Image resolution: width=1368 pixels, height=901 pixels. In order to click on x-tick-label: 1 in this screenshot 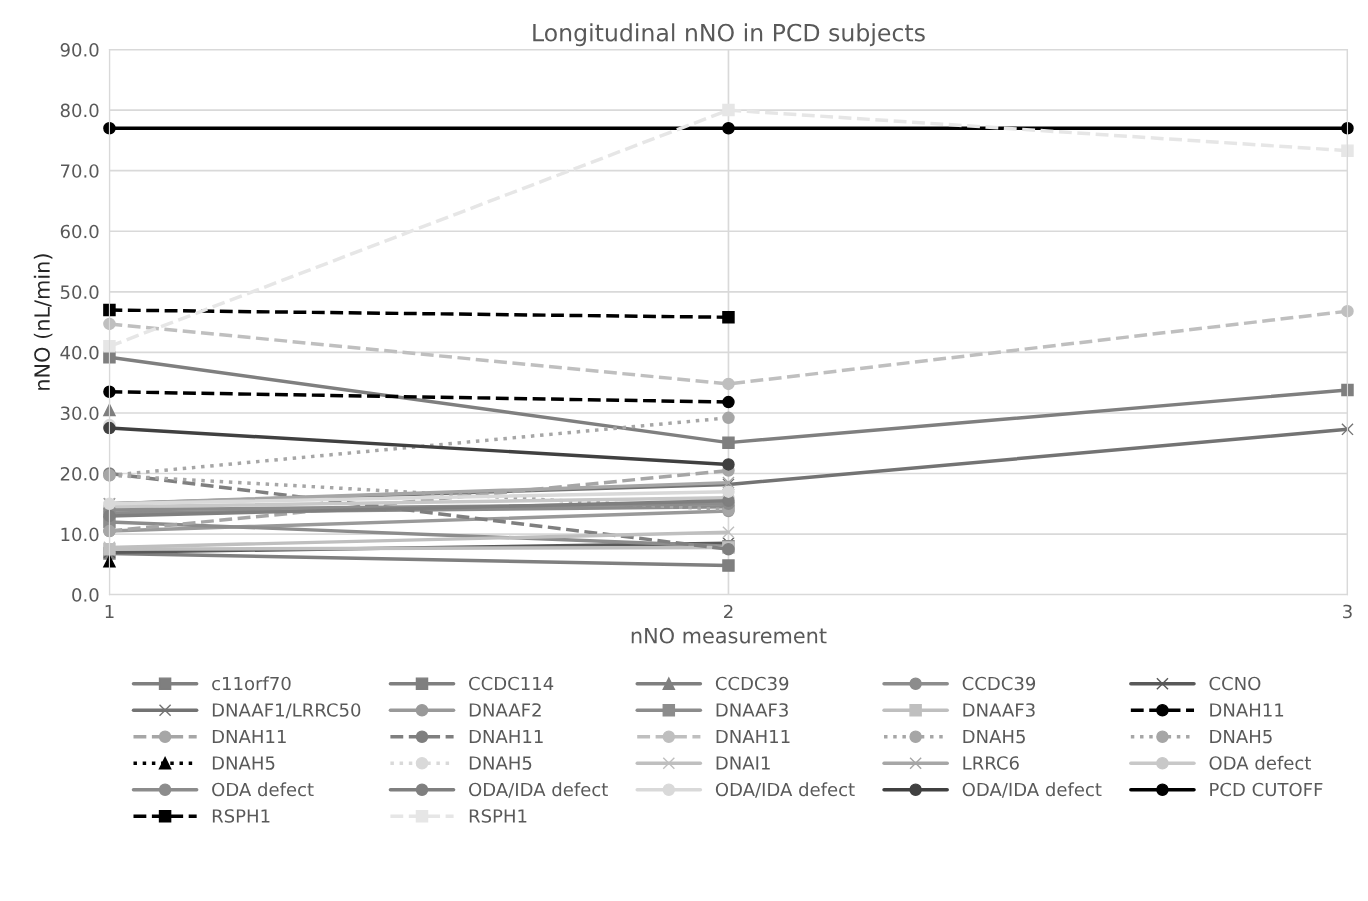, I will do `click(109, 611)`.